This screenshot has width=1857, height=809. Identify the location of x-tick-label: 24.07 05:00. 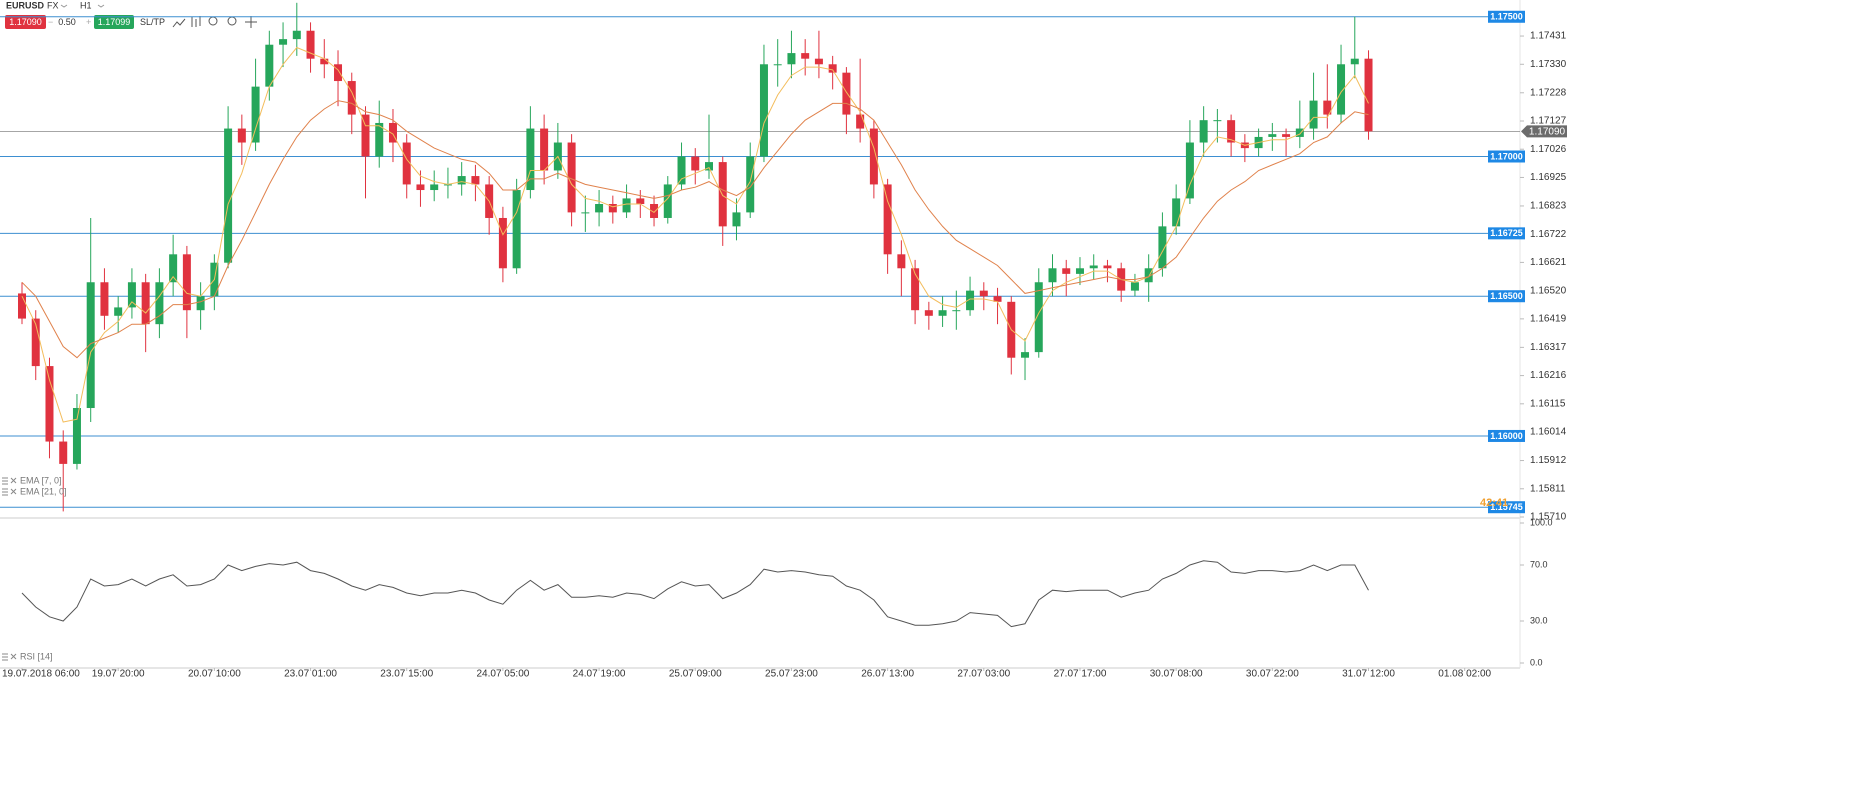
(502, 674).